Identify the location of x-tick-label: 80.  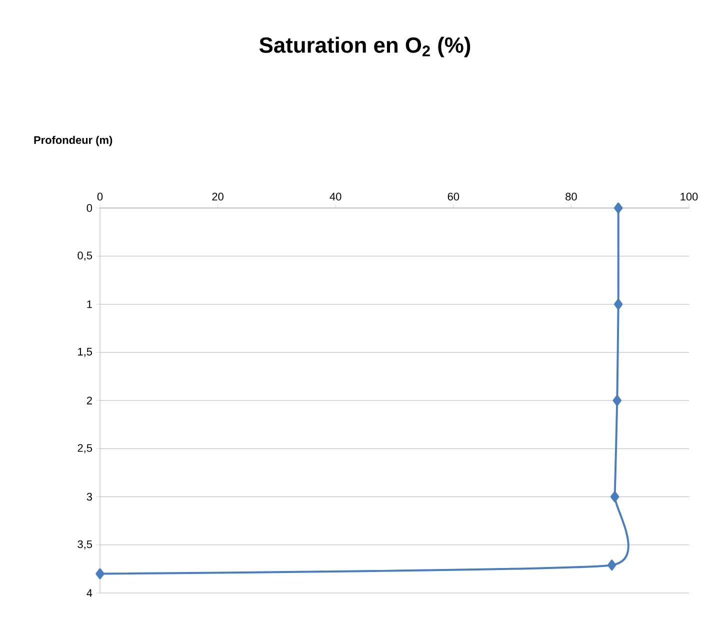
(571, 196).